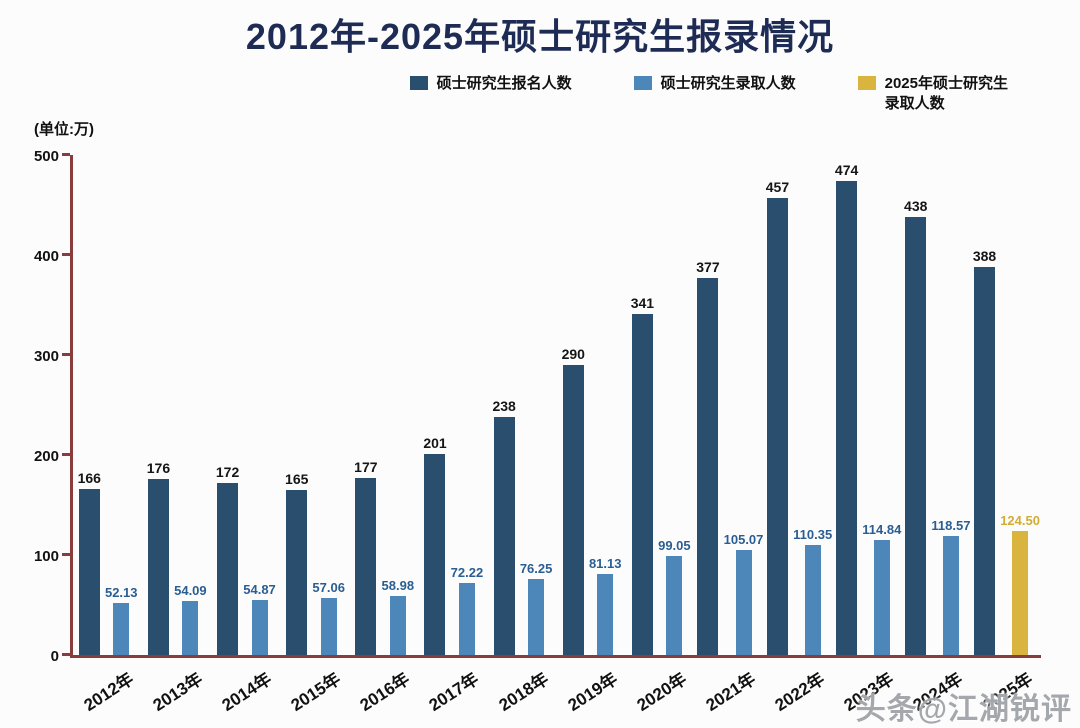  Describe the element at coordinates (435, 443) in the screenshot. I see `bar-value-label: 201` at that location.